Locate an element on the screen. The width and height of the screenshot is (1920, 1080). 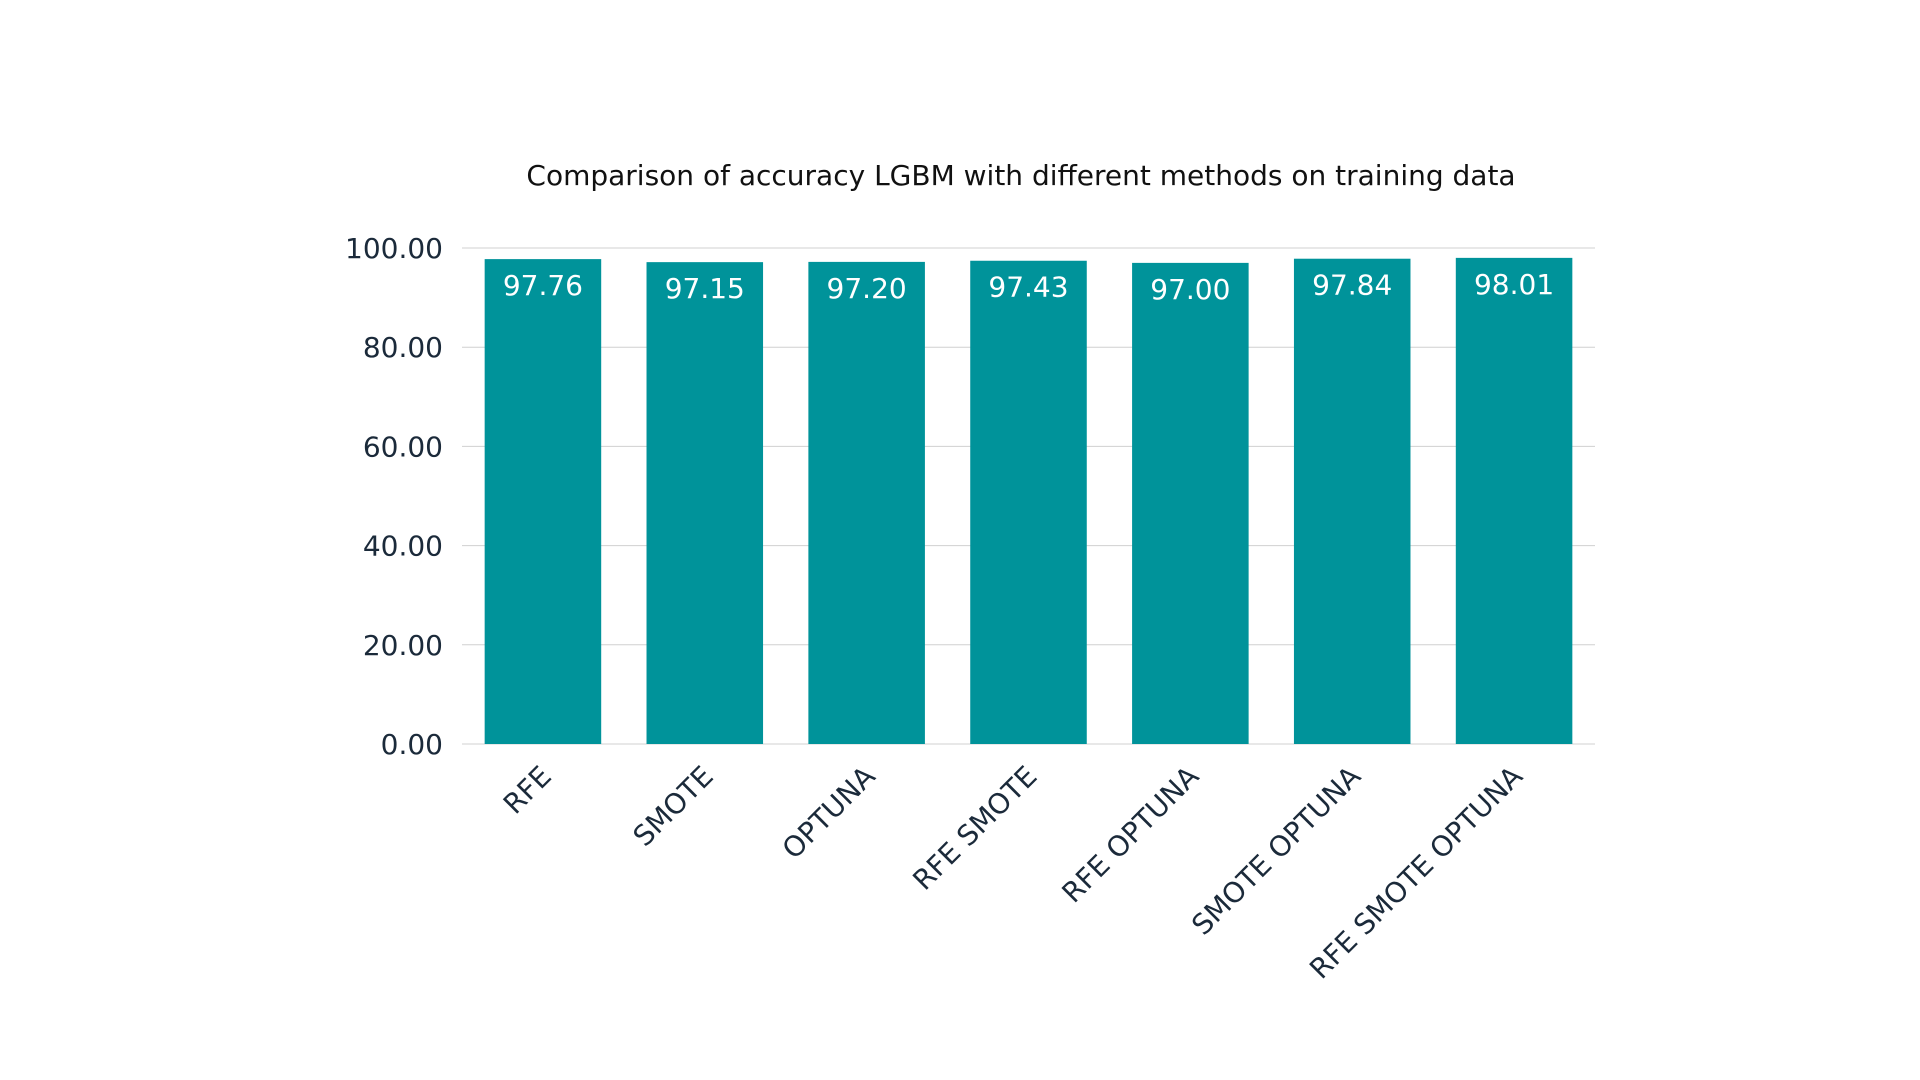
y-tick-label: 0.00 is located at coordinates (412, 744).